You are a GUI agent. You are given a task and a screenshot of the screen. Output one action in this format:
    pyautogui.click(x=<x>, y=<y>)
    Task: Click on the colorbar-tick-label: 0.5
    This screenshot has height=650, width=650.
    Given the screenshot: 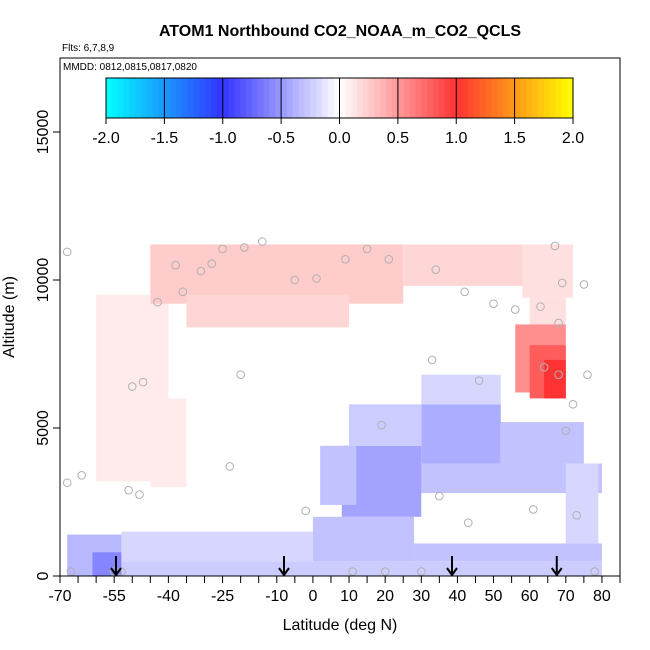 What is the action you would take?
    pyautogui.click(x=398, y=138)
    